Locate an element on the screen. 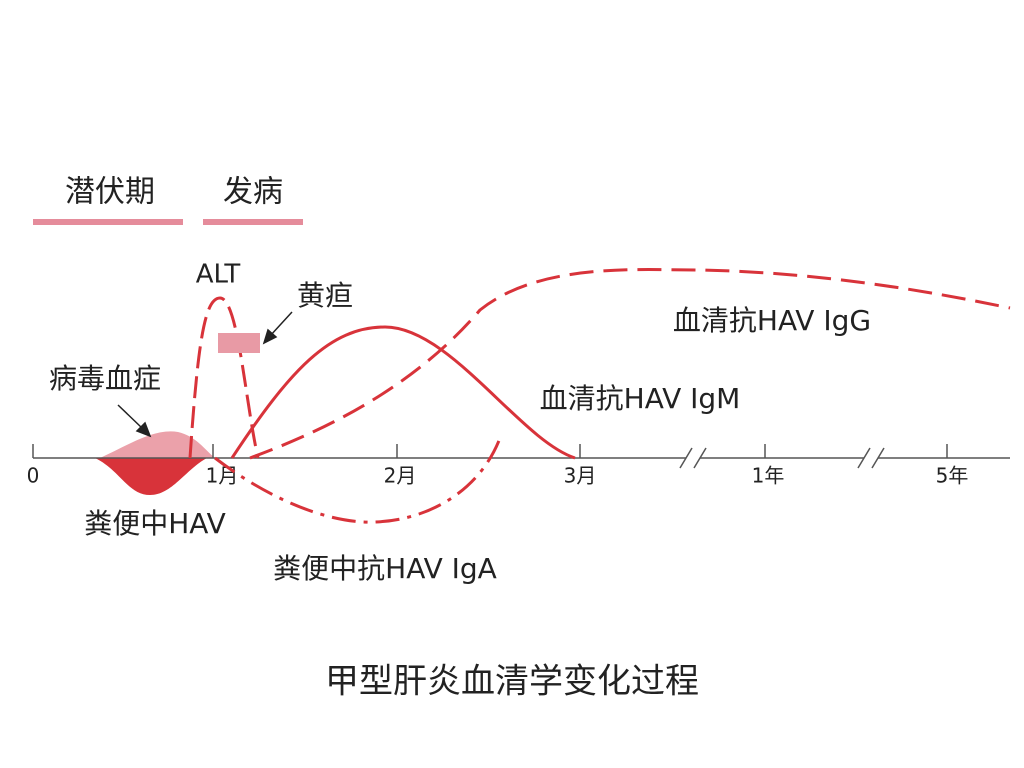  axis-tick-label: 3月 is located at coordinates (580, 476).